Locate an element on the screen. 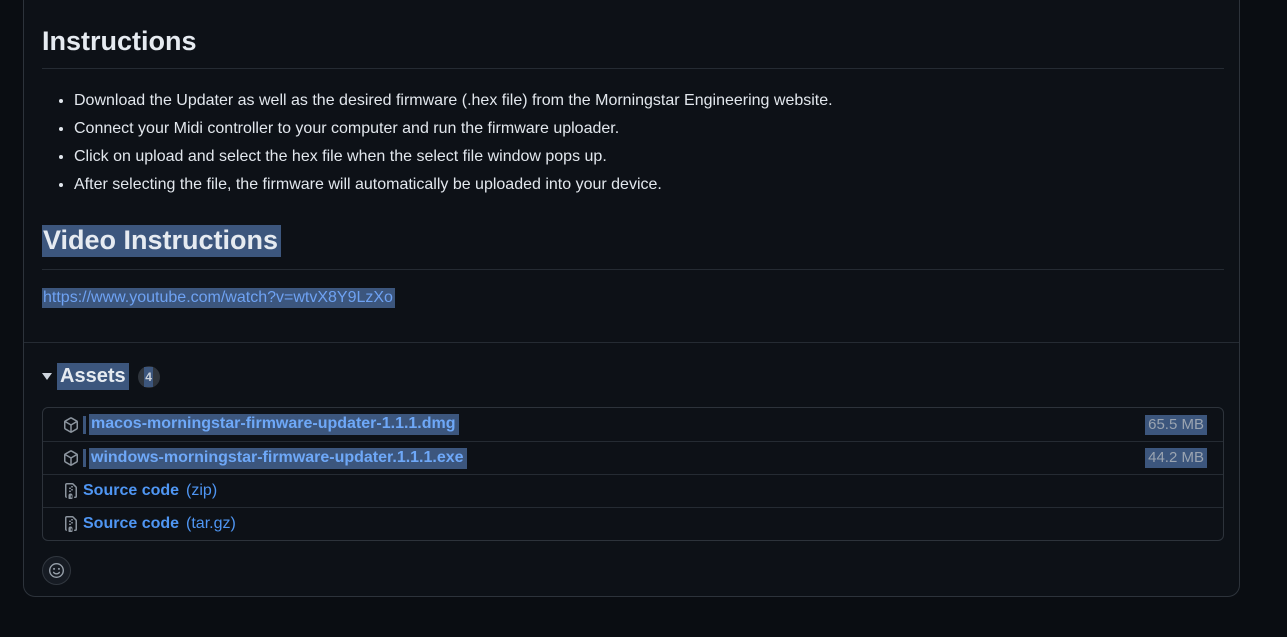 The width and height of the screenshot is (1287, 637). section-divider is located at coordinates (631, 342).